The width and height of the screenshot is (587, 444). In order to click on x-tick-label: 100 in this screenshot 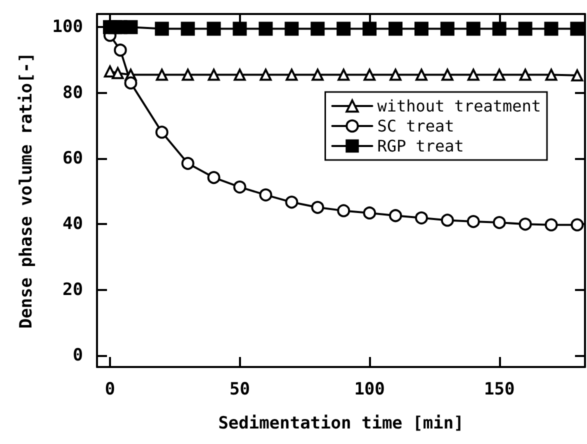, I will do `click(369, 390)`.